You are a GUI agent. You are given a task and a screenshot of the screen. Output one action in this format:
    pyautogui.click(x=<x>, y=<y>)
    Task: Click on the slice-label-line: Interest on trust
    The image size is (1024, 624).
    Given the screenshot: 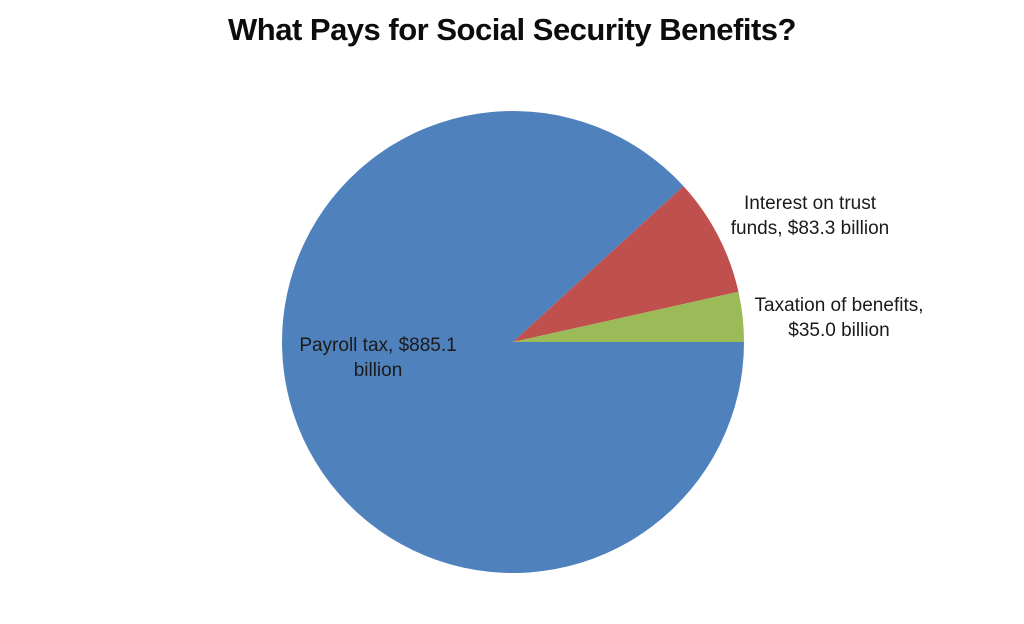 What is the action you would take?
    pyautogui.click(x=809, y=203)
    